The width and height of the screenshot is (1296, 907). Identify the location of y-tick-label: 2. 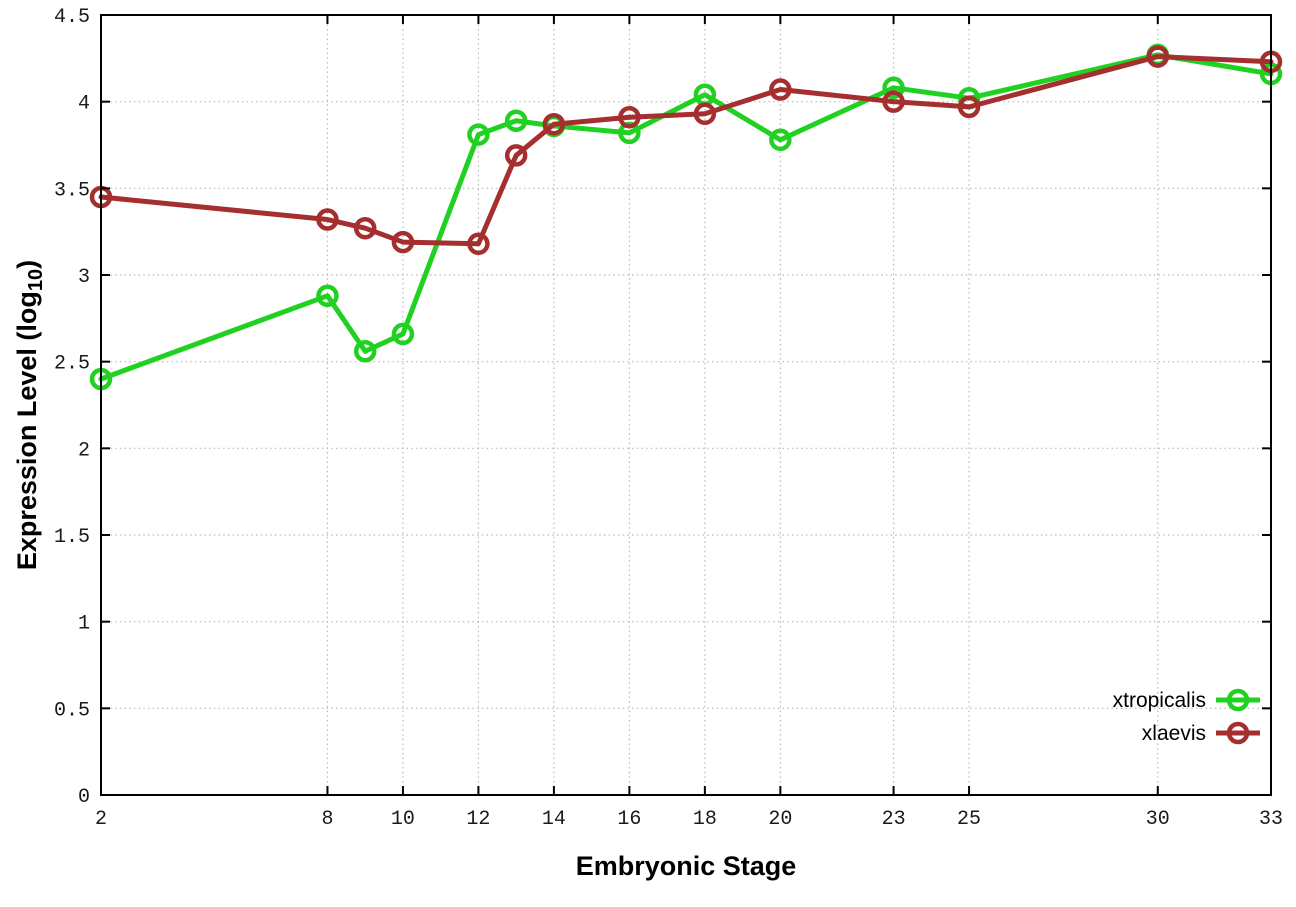
(84, 450).